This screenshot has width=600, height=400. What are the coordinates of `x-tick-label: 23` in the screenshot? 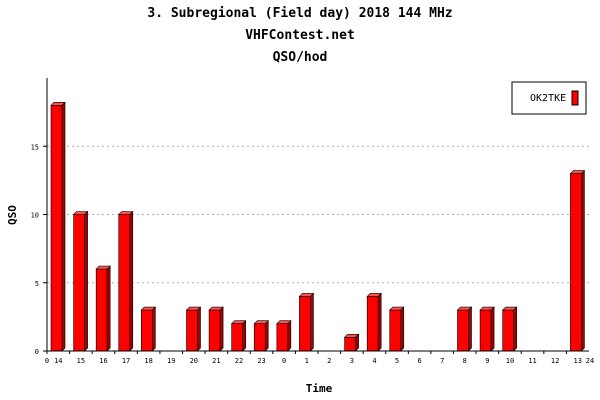 It's located at (261, 361).